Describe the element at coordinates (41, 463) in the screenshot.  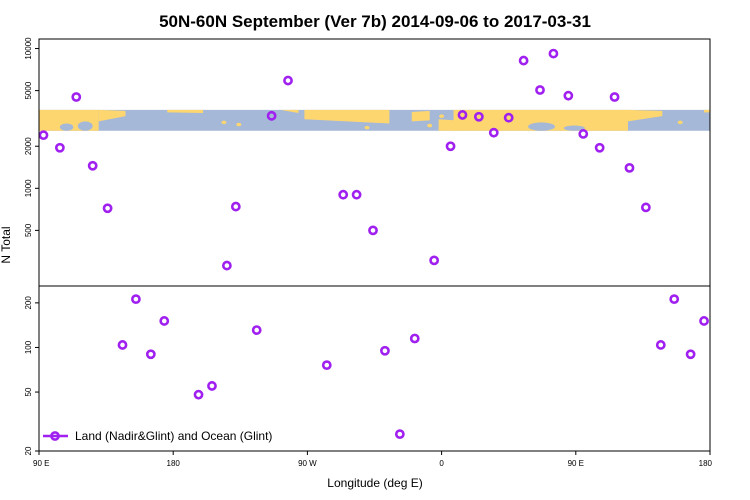
I see `x-tick-label-0: 90 E` at that location.